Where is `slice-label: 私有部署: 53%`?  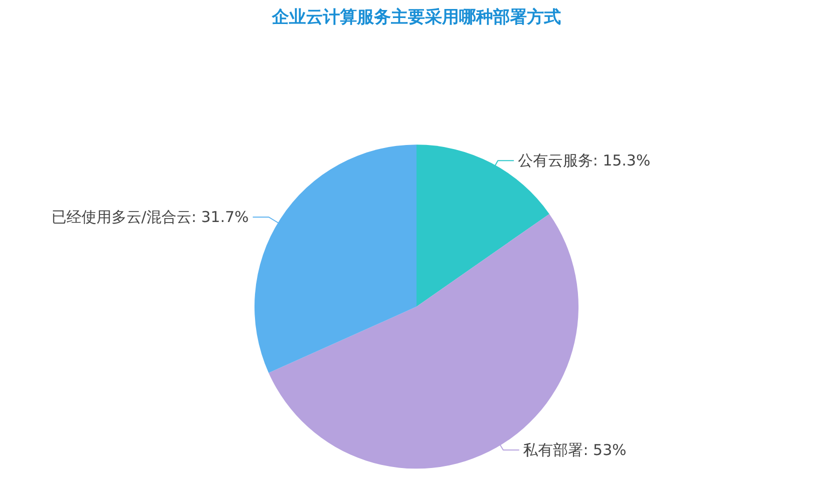
slice-label: 私有部署: 53% is located at coordinates (574, 449).